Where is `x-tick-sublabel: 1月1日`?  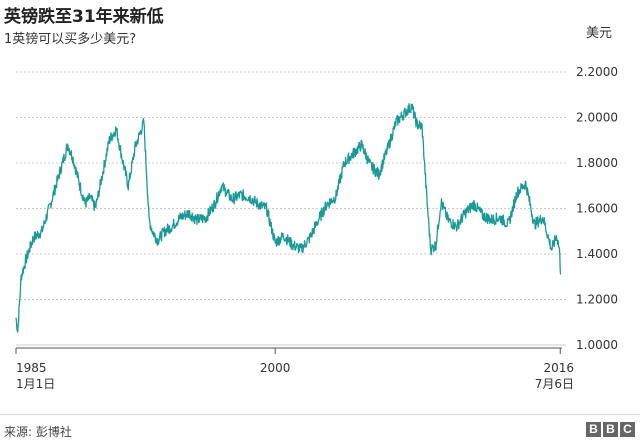
x-tick-sublabel: 1月1日 is located at coordinates (35, 384).